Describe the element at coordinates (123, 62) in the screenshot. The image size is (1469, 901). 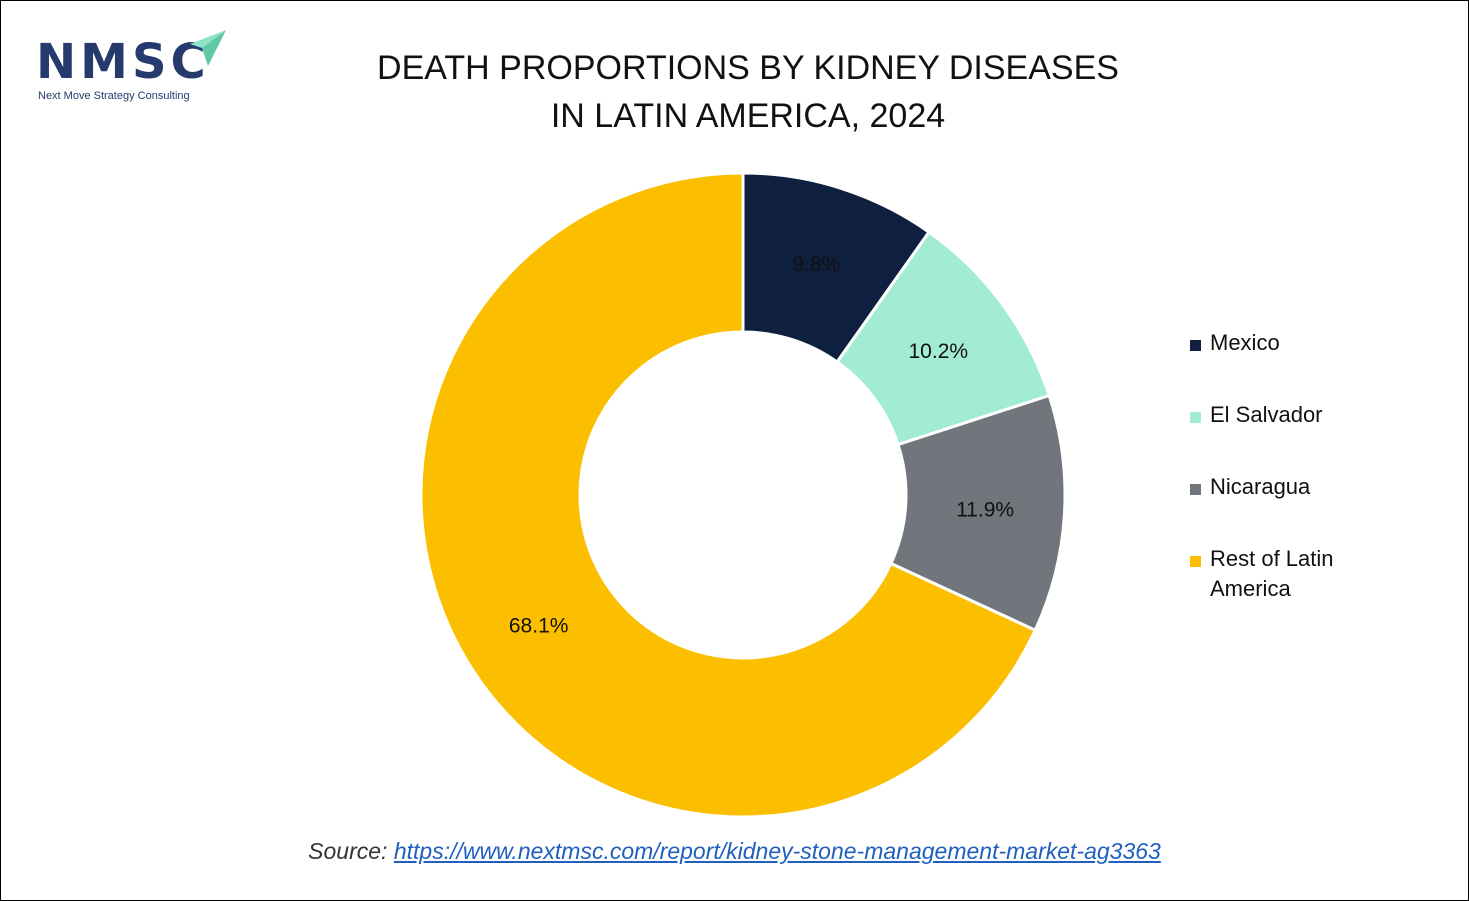
I see `logo-wordmark: NMSC` at that location.